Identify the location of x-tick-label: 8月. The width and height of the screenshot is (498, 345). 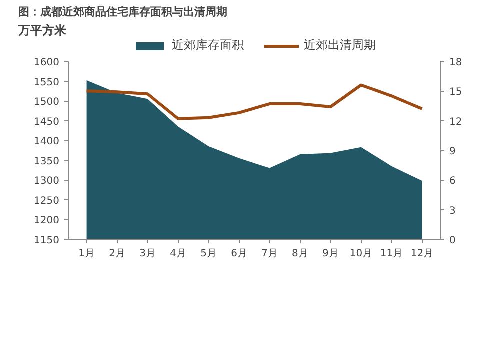
(300, 254).